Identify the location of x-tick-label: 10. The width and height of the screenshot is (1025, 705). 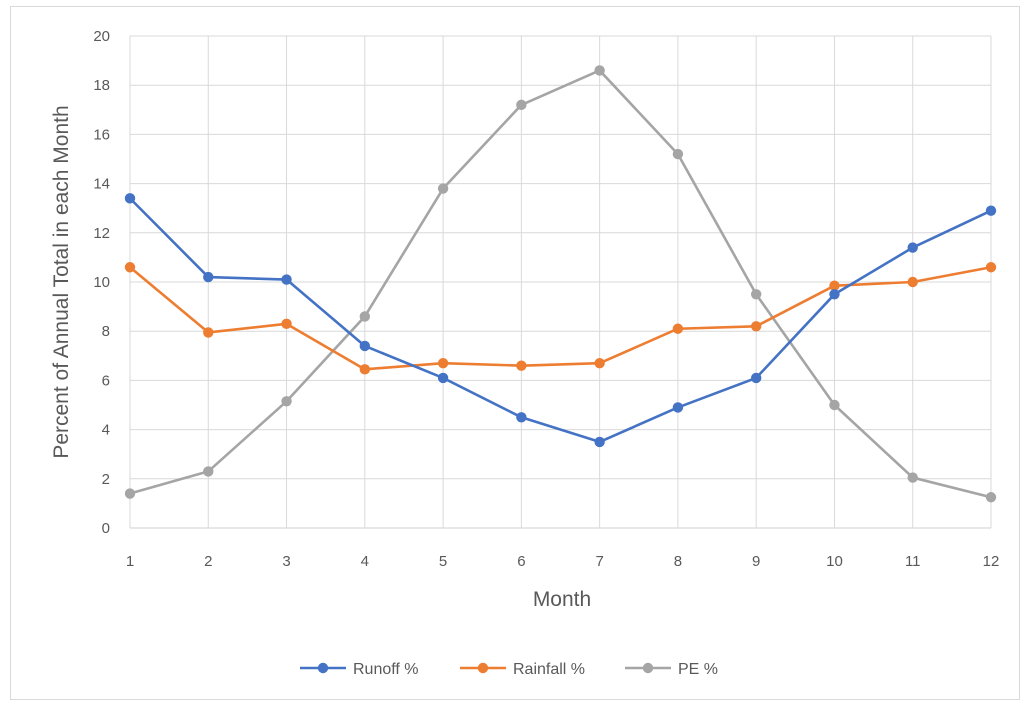
(834, 561).